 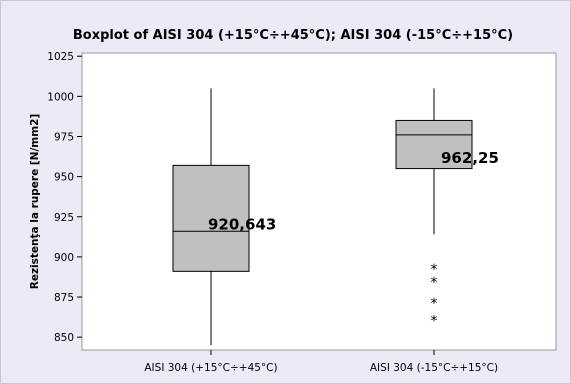 I want to click on y-tick-label: 975, so click(x=64, y=137).